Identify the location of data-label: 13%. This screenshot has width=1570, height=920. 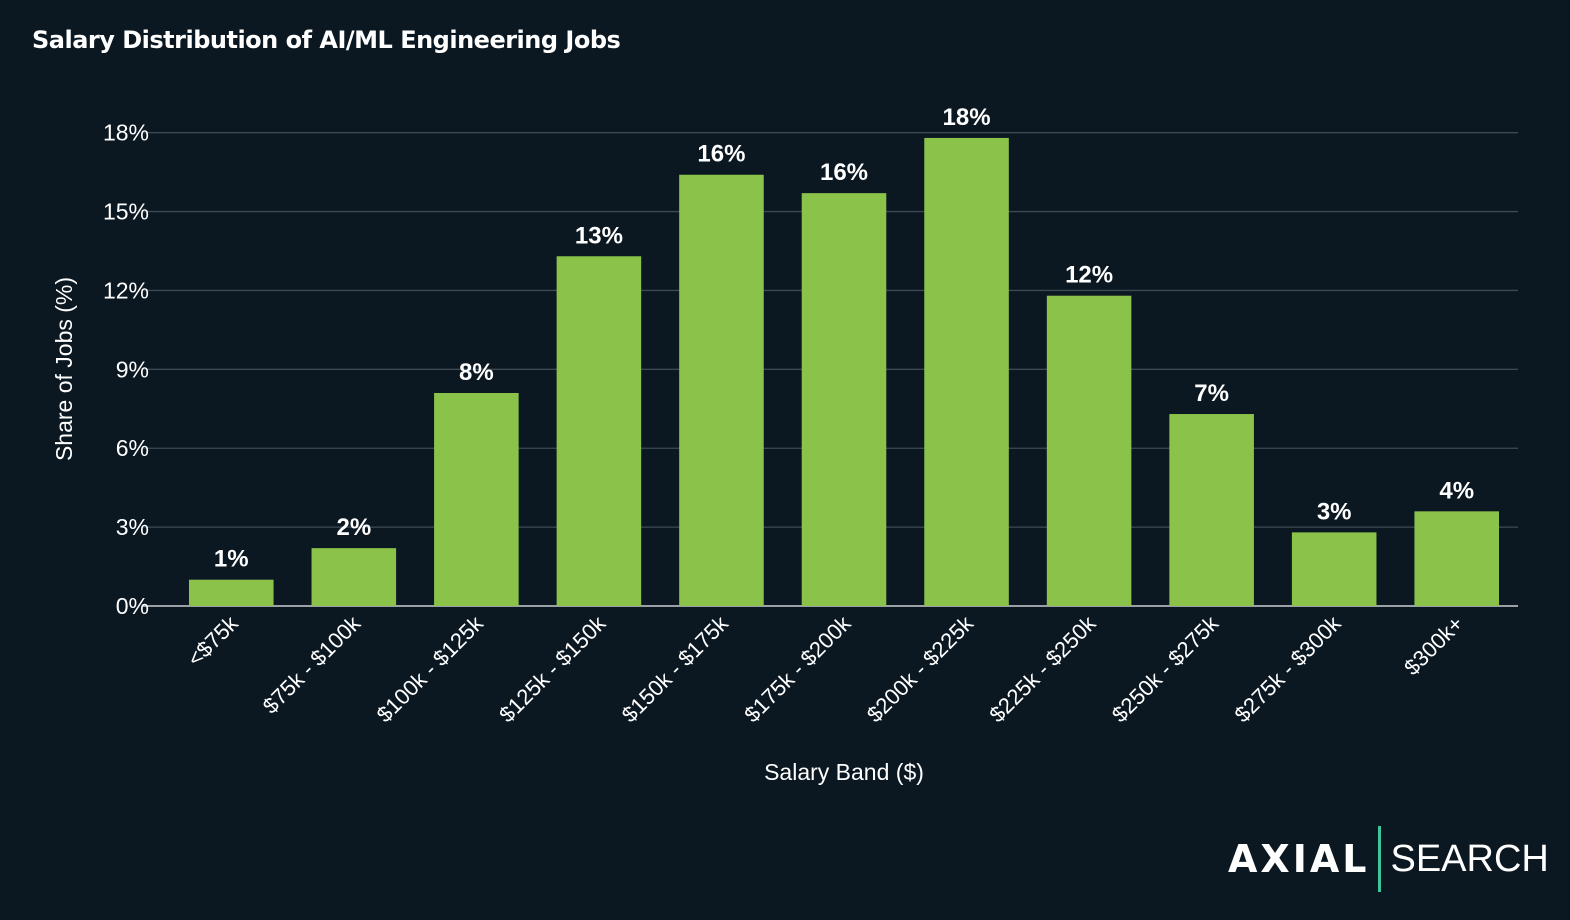
(599, 235).